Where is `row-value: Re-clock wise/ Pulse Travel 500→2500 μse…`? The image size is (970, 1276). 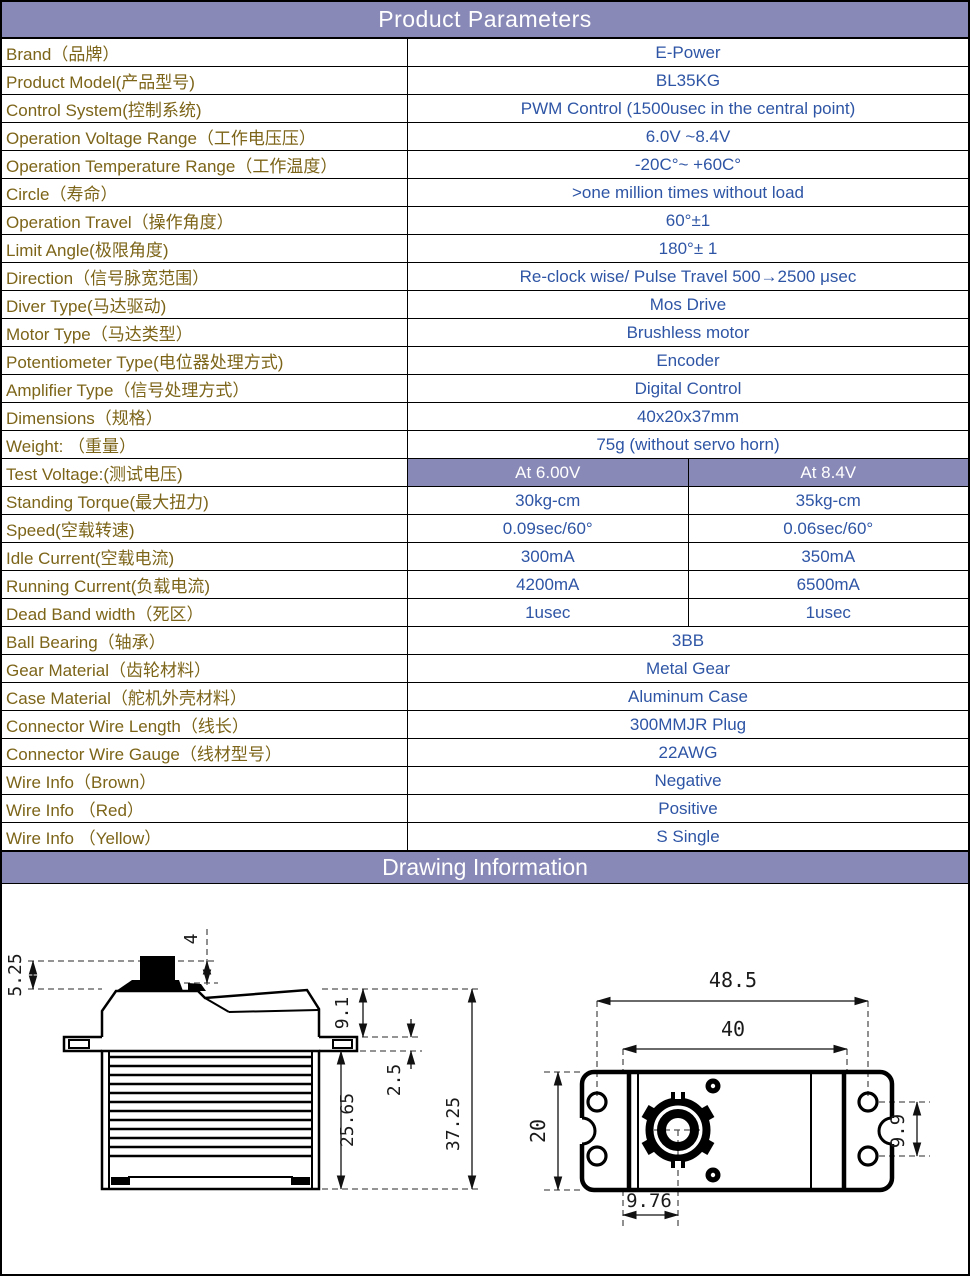
row-value: Re-clock wise/ Pulse Travel 500→2500 μse… is located at coordinates (688, 276).